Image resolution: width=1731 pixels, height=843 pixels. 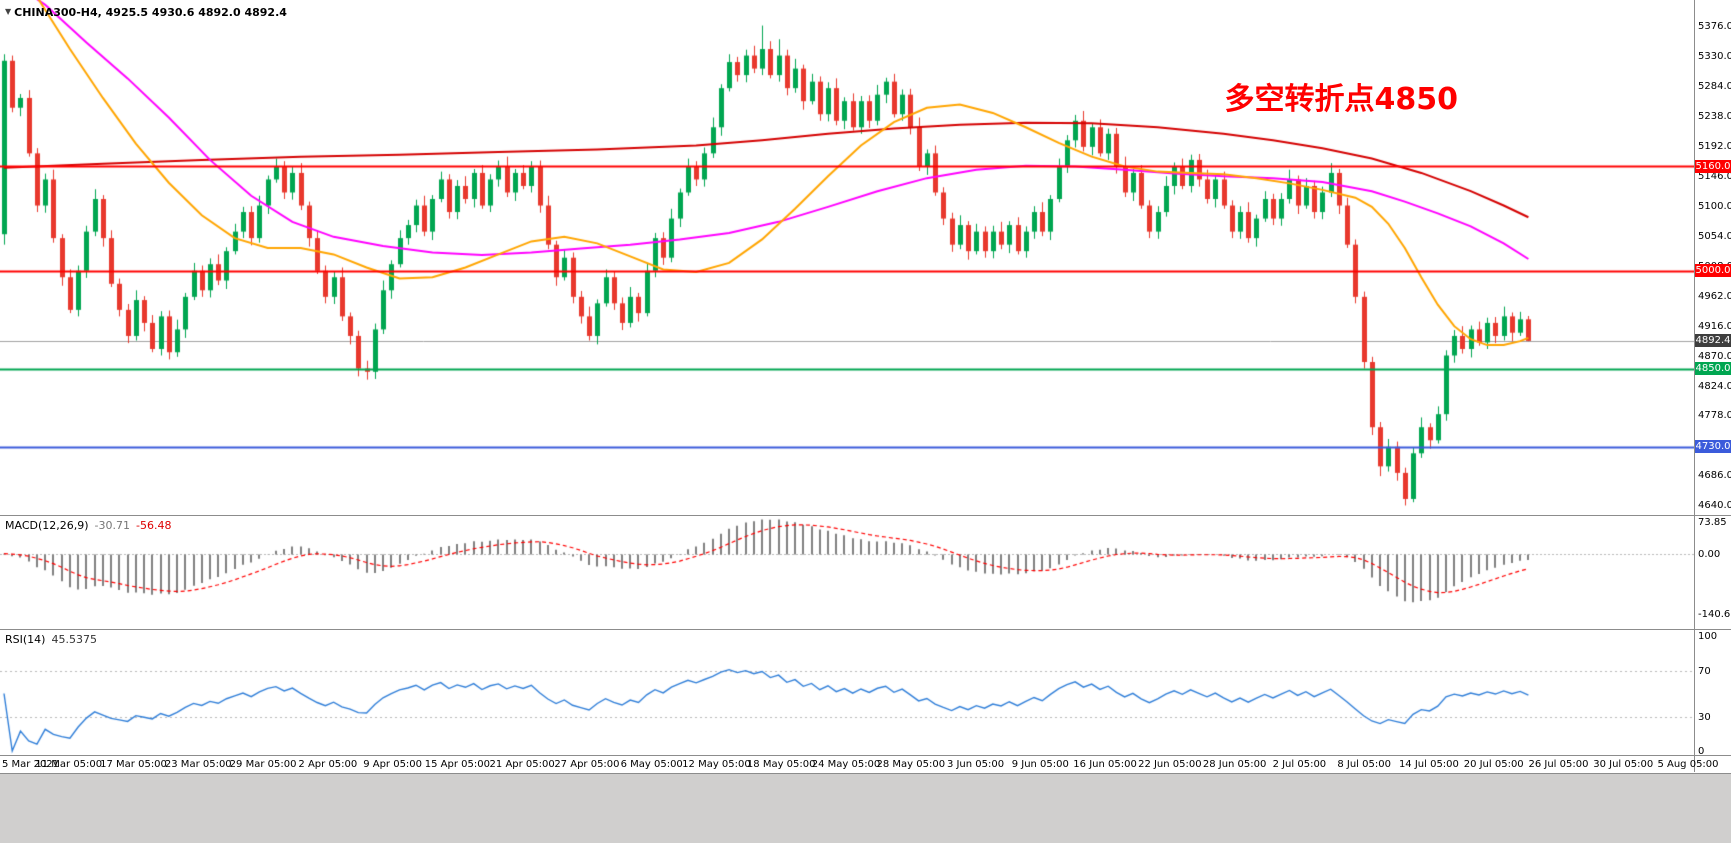 I want to click on time-tick-label: 15 Apr 05:00, so click(x=457, y=764).